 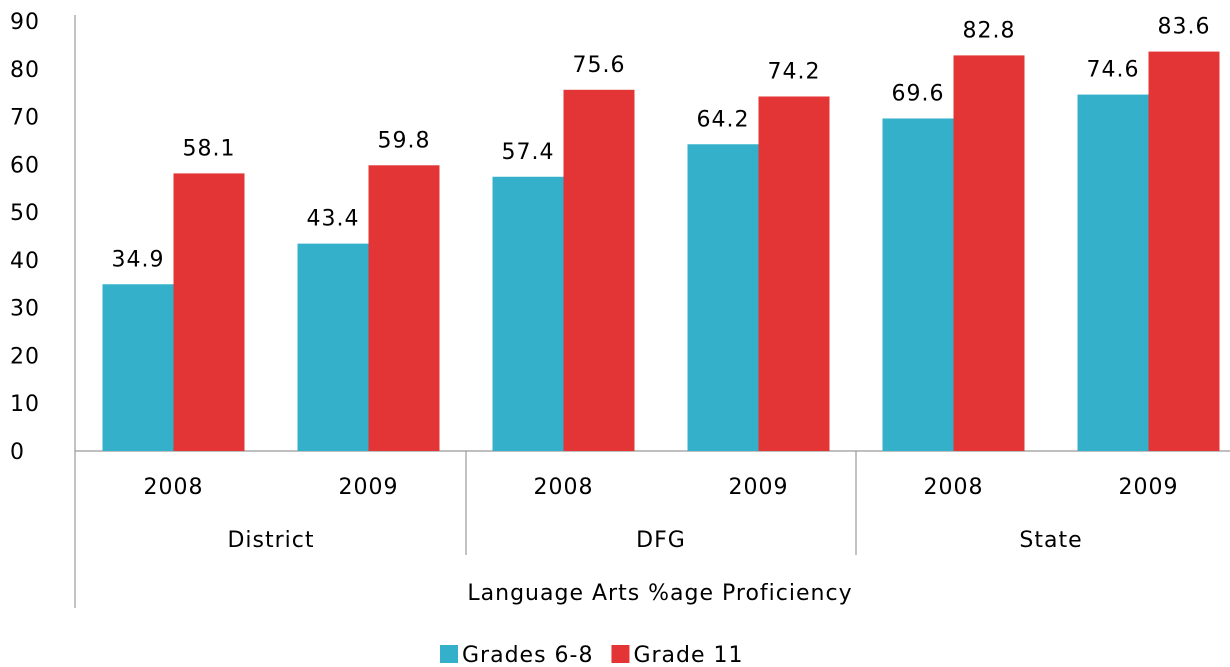 I want to click on y-tick-label: 10, so click(x=25, y=404).